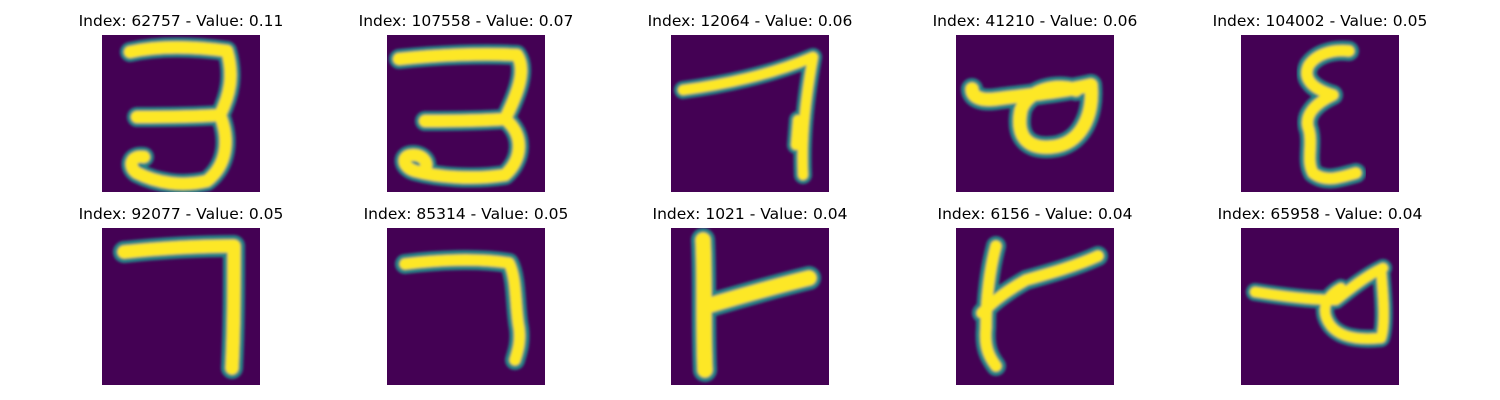  What do you see at coordinates (750, 21) in the screenshot?
I see `sample-title: Index: 12064 - Value: 0.06` at bounding box center [750, 21].